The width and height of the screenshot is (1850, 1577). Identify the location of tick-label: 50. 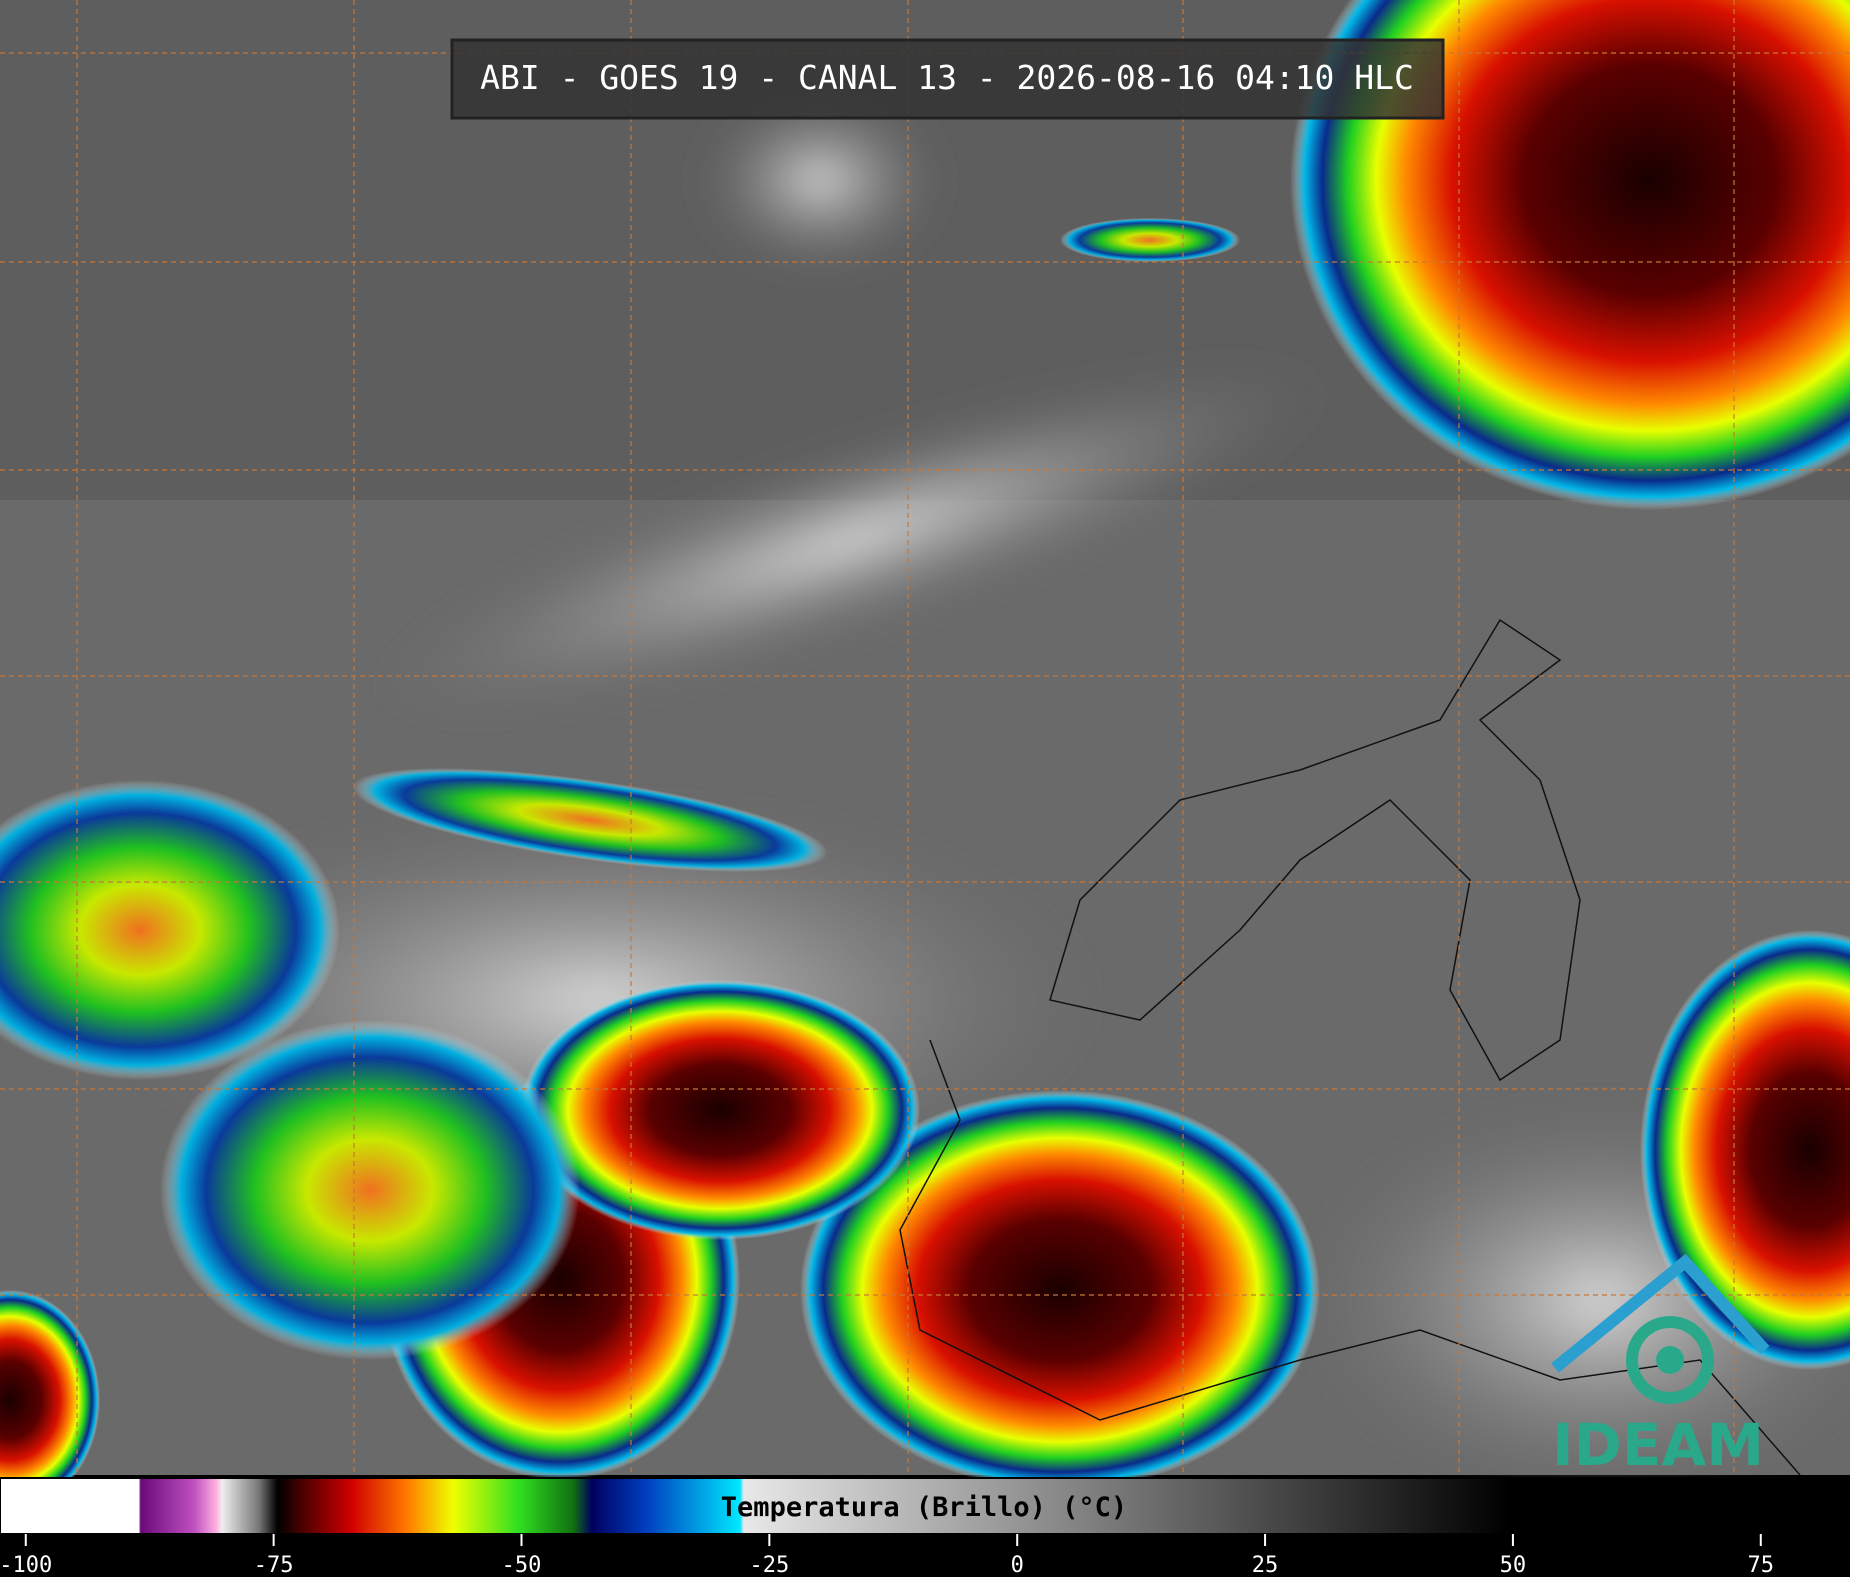
(1513, 1565).